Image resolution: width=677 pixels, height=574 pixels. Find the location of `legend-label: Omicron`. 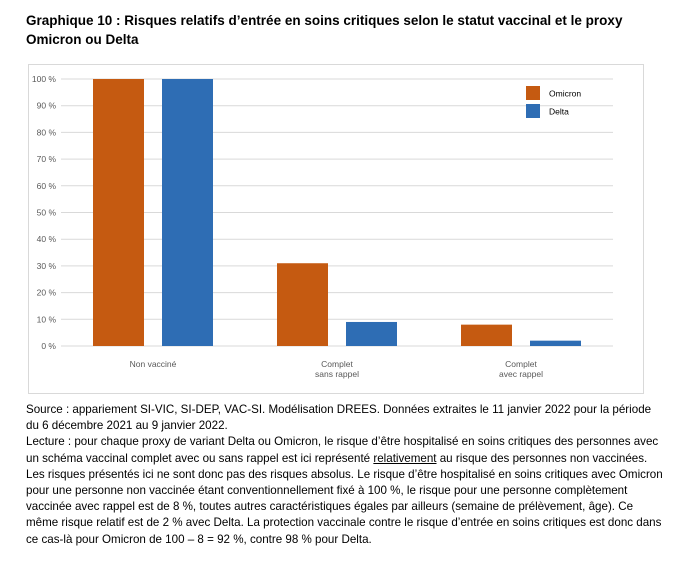

legend-label: Omicron is located at coordinates (565, 94).